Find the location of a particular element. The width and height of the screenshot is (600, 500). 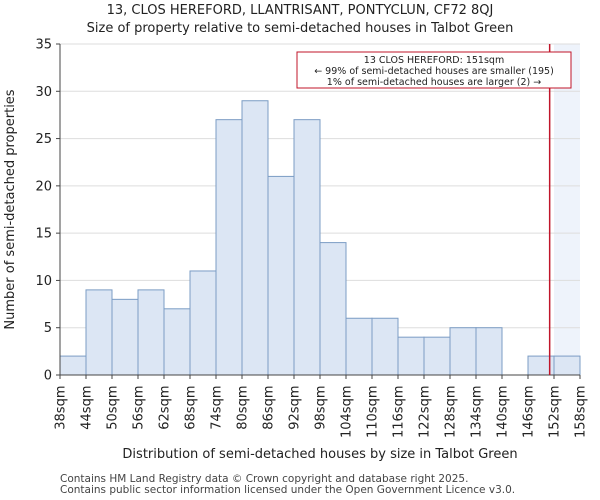

y-tick-label: 35 is located at coordinates (43, 45).